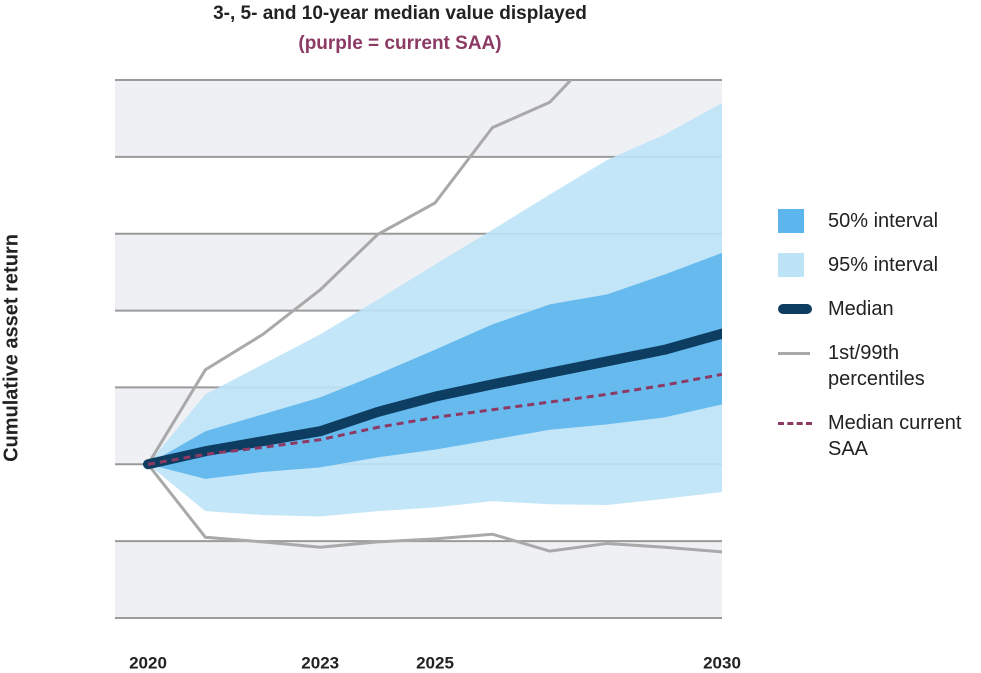  I want to click on legend-item: 1st/99th percentiles, so click(878, 366).